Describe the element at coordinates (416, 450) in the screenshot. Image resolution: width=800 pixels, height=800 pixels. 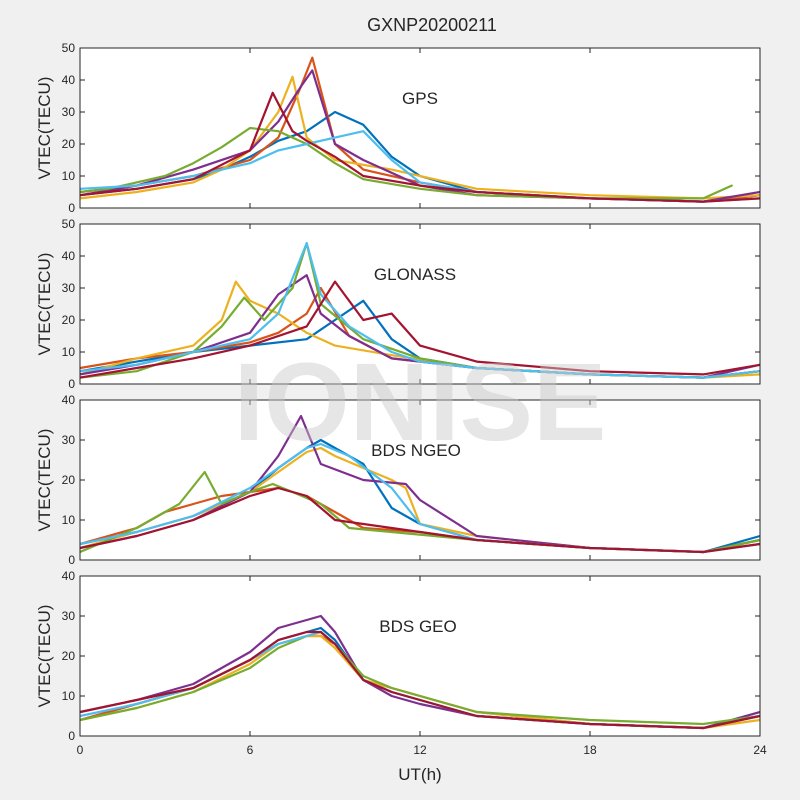
I see `panel-label: BDS NGEO` at that location.